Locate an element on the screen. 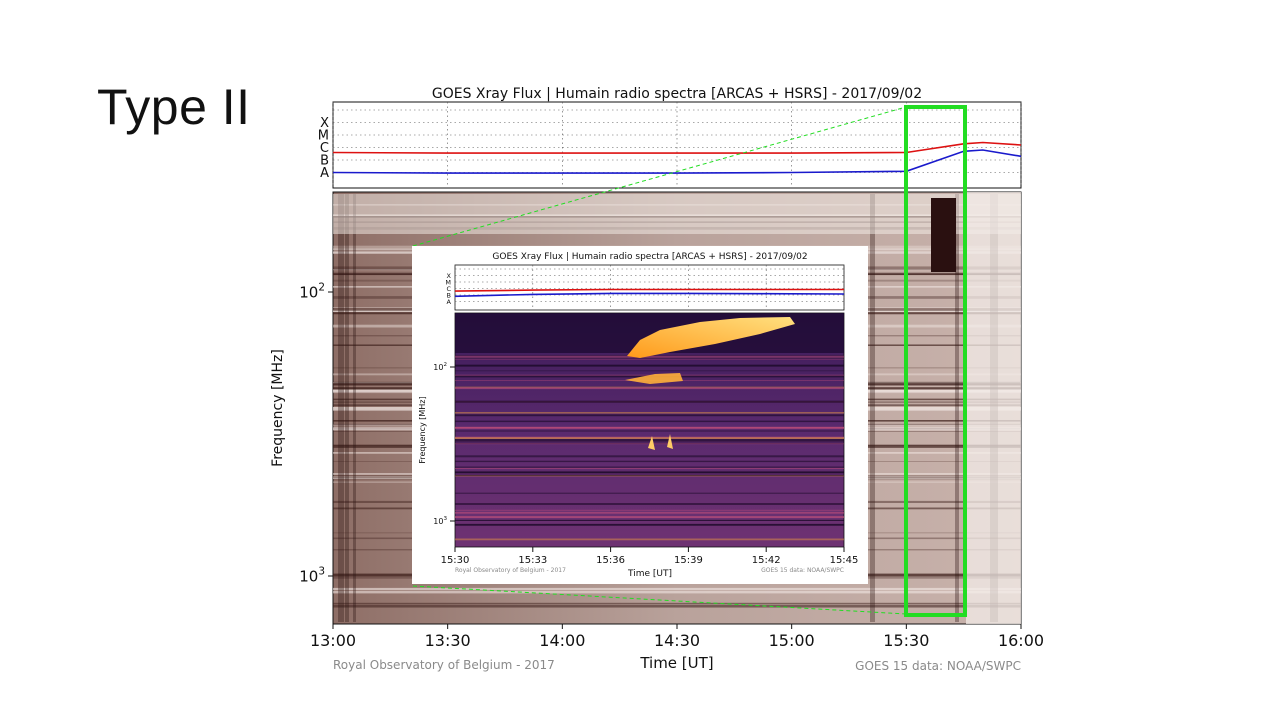 This screenshot has height=720, width=1280. spectro-top-band is located at coordinates (677, 214).